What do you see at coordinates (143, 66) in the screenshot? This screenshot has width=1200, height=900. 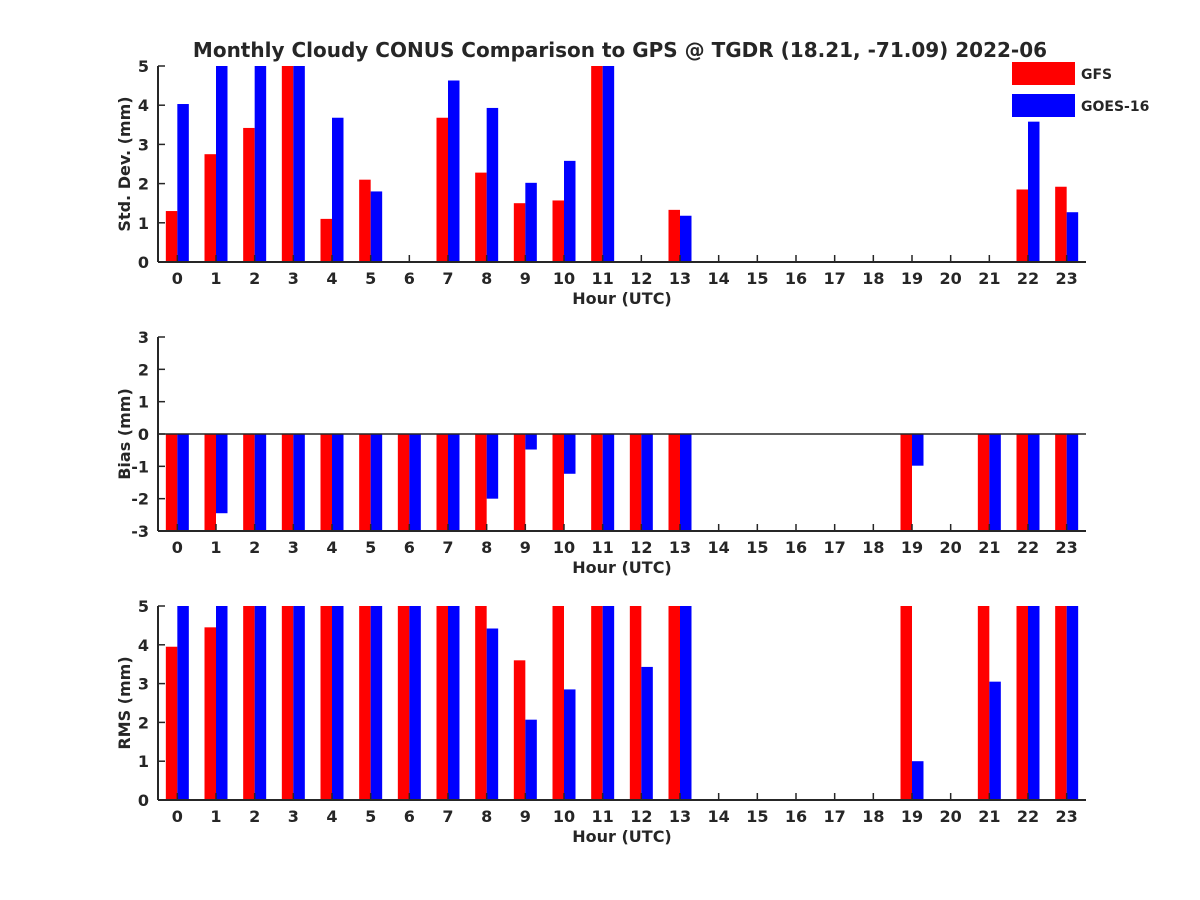 I see `y-tick-label: 5` at bounding box center [143, 66].